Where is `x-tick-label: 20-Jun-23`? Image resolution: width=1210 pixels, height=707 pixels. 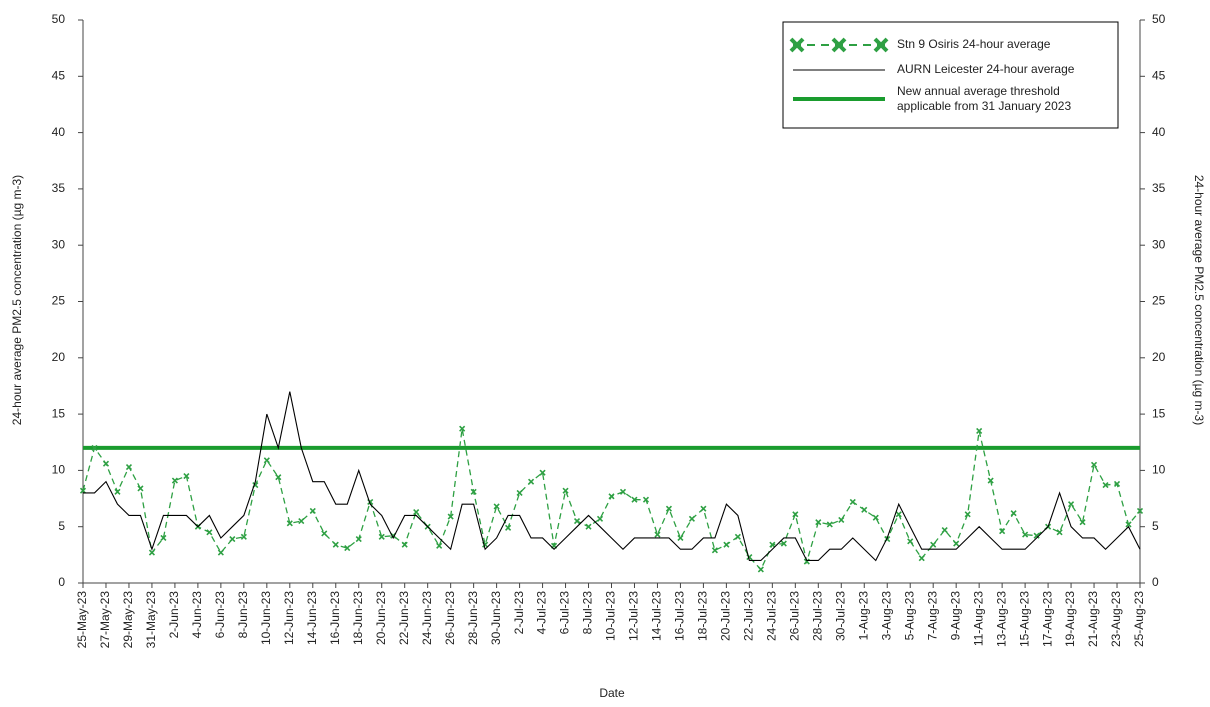
x-tick-label: 20-Jun-23 is located at coordinates (381, 618).